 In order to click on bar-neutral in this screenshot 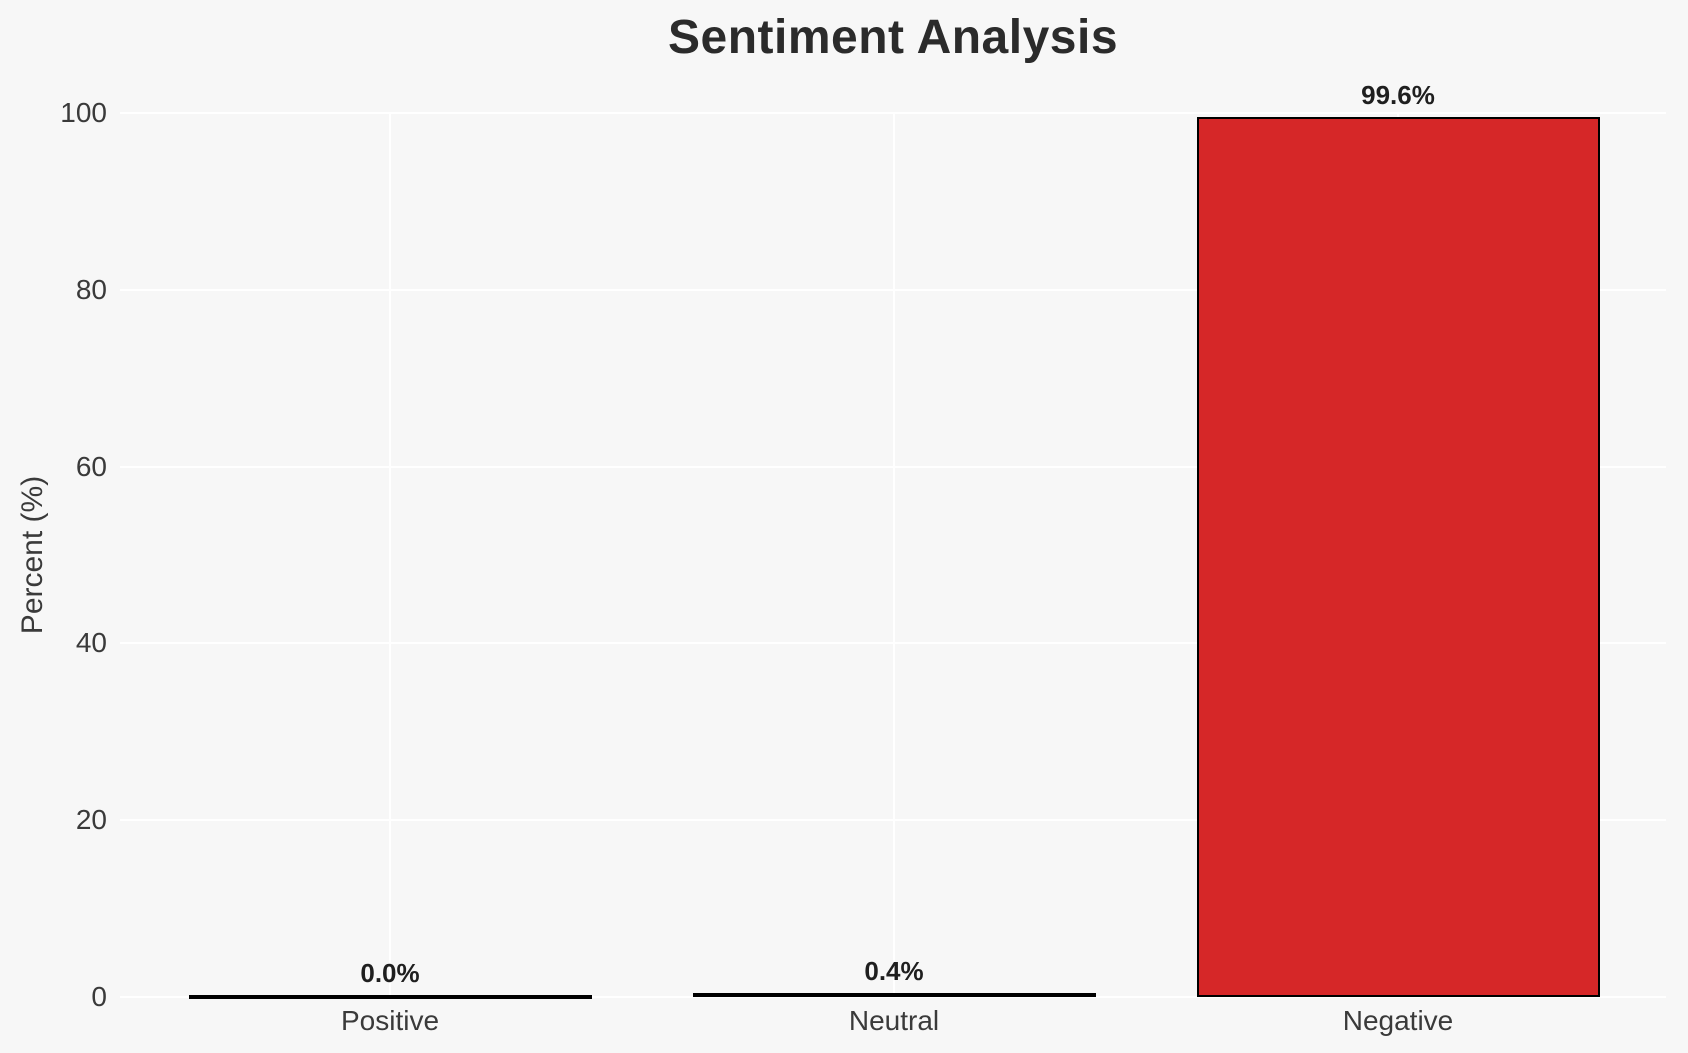, I will do `click(894, 995)`.